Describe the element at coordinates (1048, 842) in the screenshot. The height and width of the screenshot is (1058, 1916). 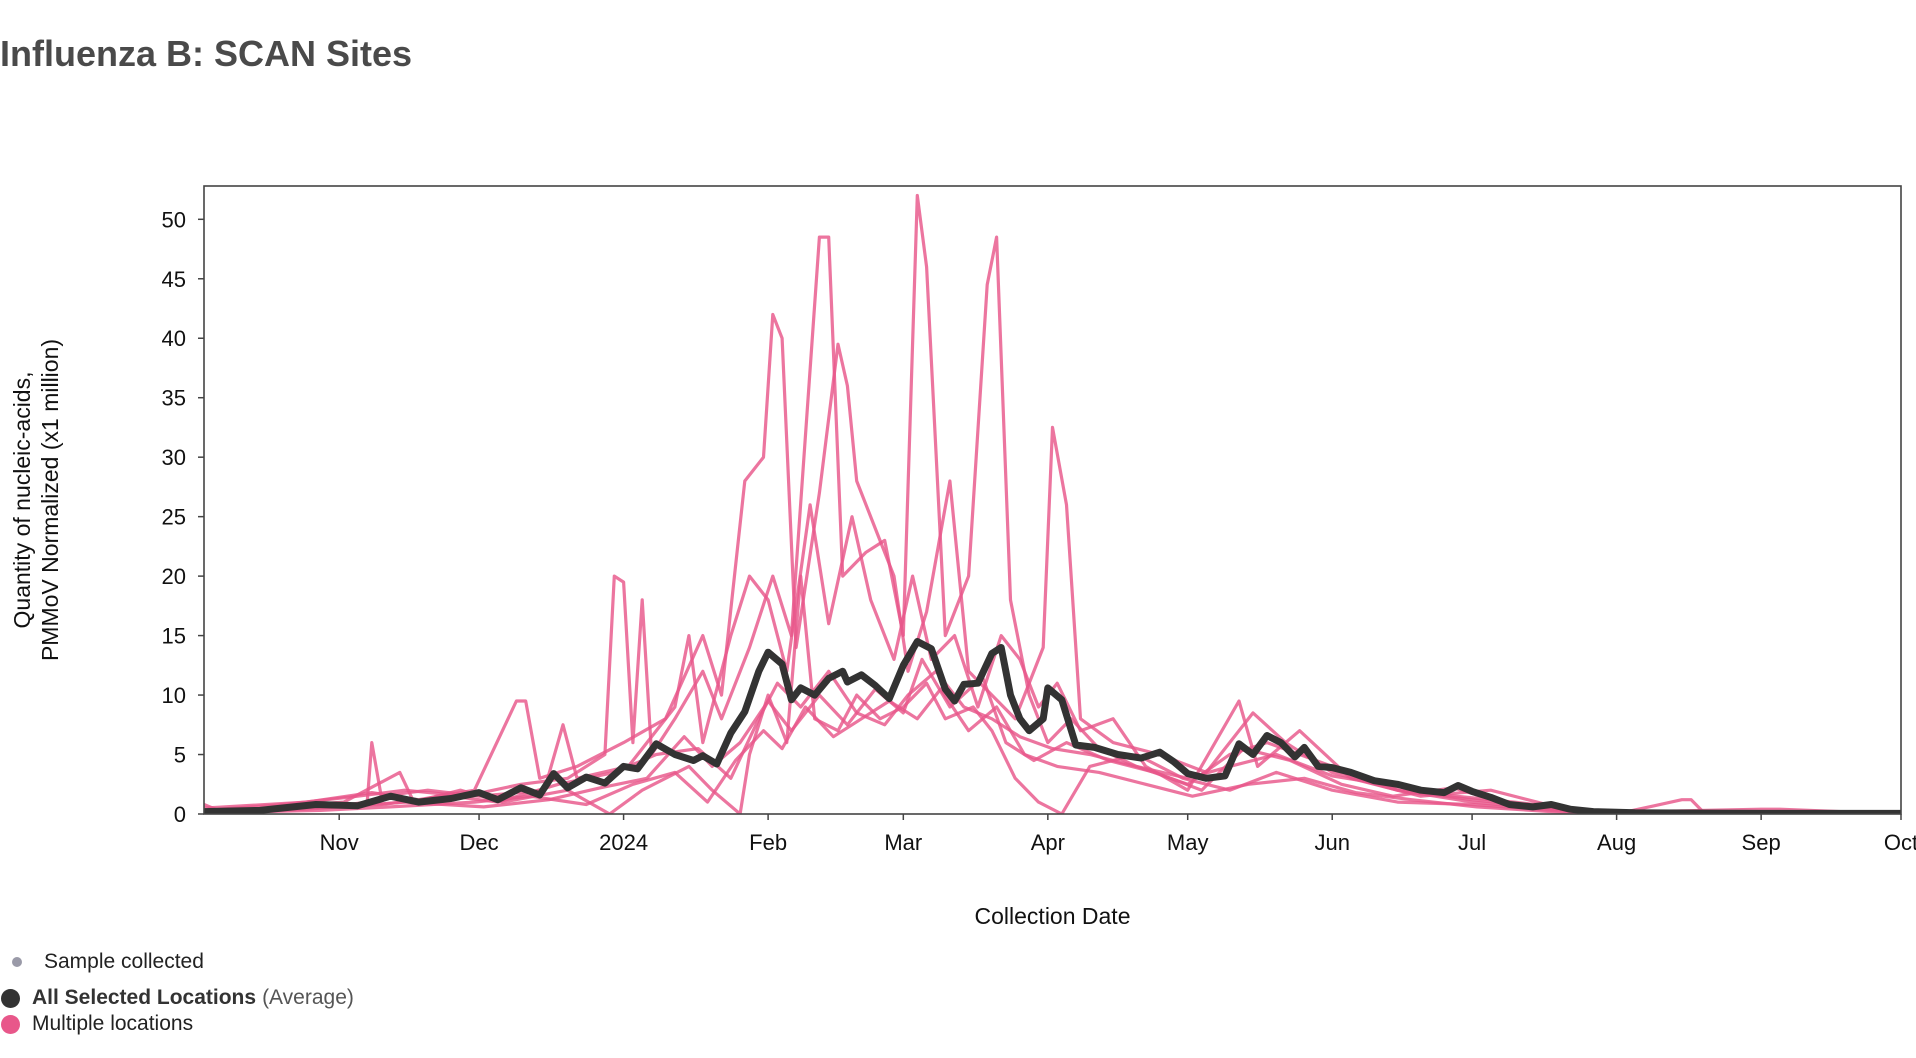
I see `x-tick-label: Apr` at that location.